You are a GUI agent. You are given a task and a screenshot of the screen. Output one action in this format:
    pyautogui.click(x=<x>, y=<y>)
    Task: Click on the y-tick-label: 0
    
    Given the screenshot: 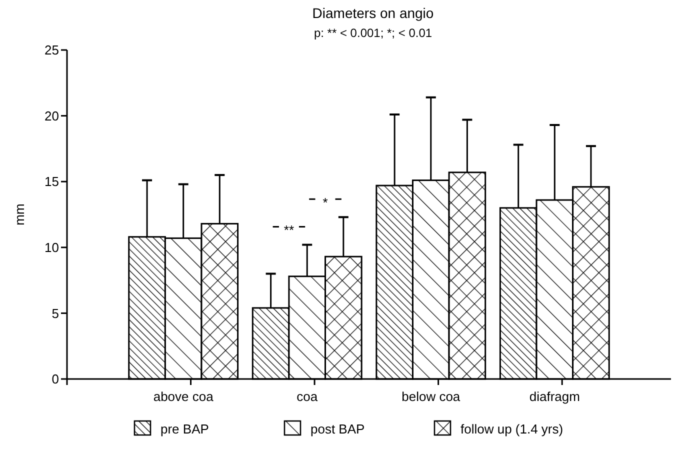 What is the action you would take?
    pyautogui.click(x=55, y=379)
    